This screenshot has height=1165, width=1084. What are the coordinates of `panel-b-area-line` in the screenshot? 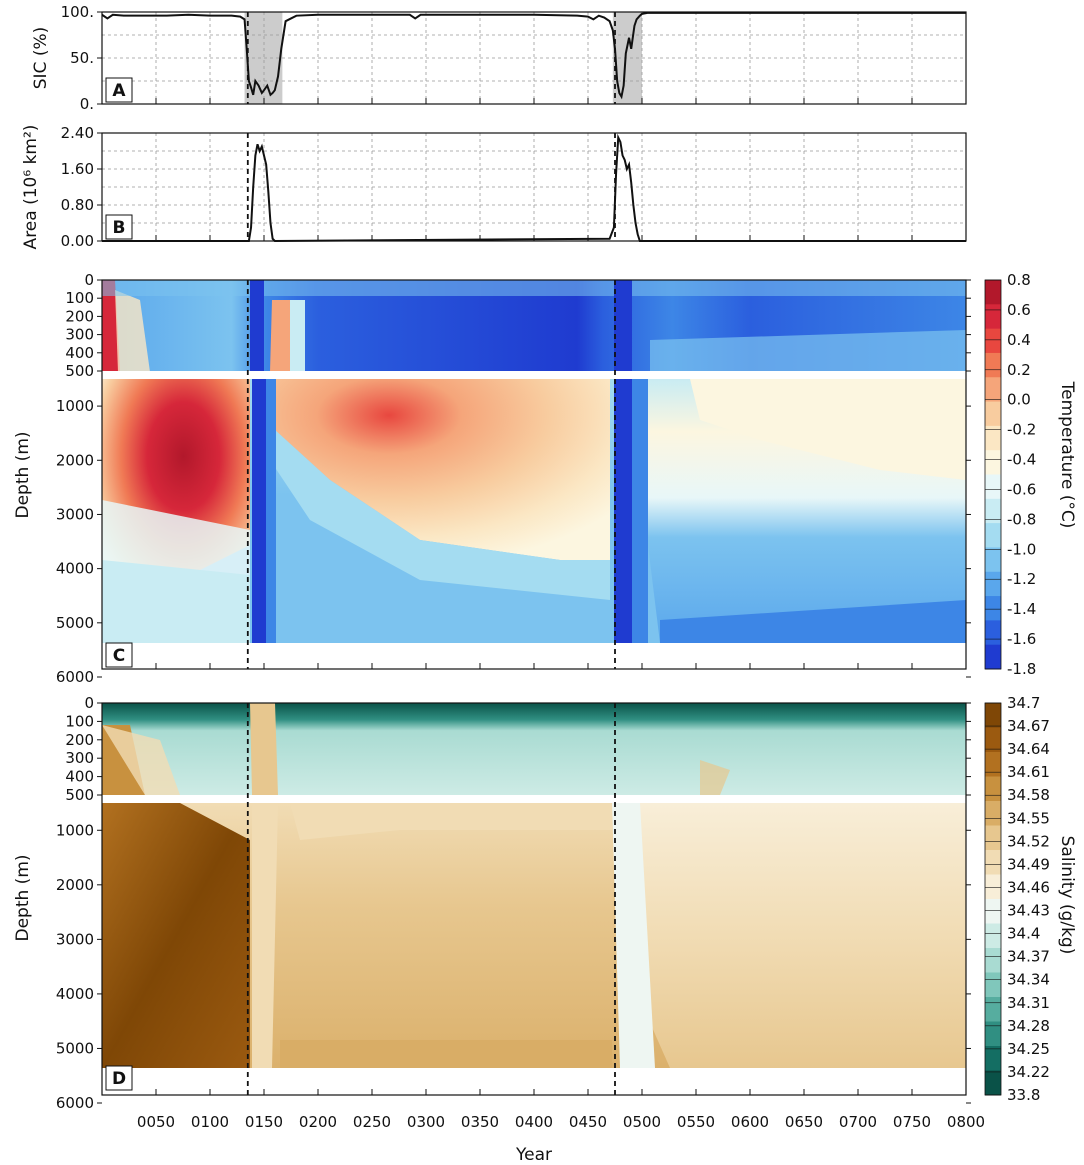 It's located at (534, 188).